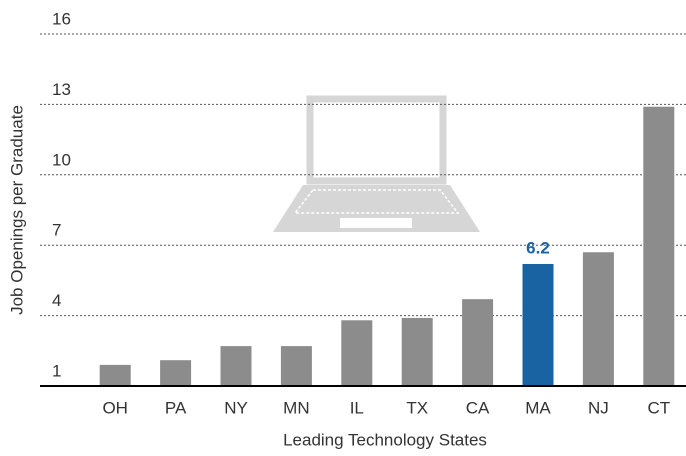 The image size is (686, 456). I want to click on y-tick-label: 13, so click(61, 89).